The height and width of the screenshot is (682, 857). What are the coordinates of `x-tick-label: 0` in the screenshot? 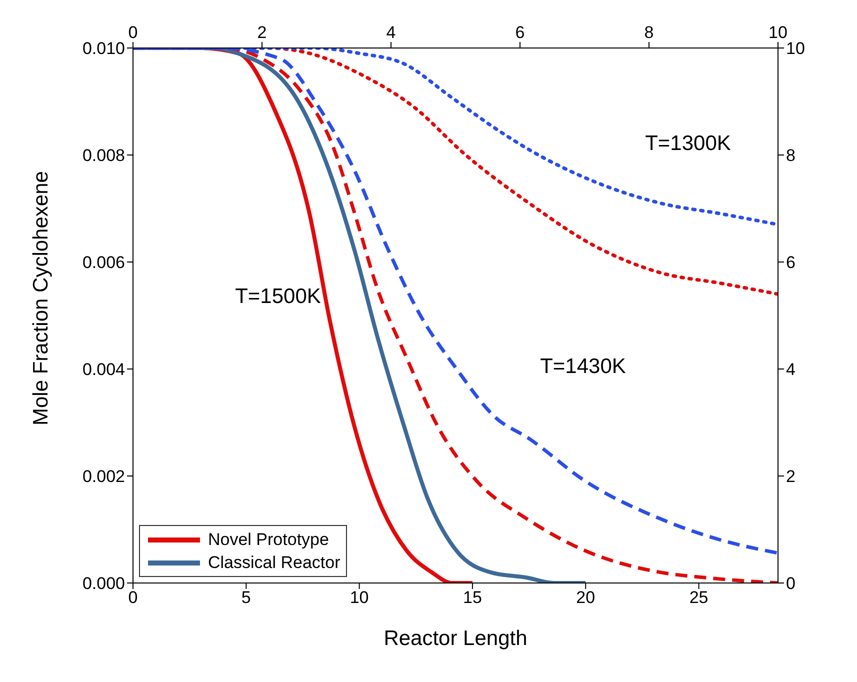 It's located at (133, 598).